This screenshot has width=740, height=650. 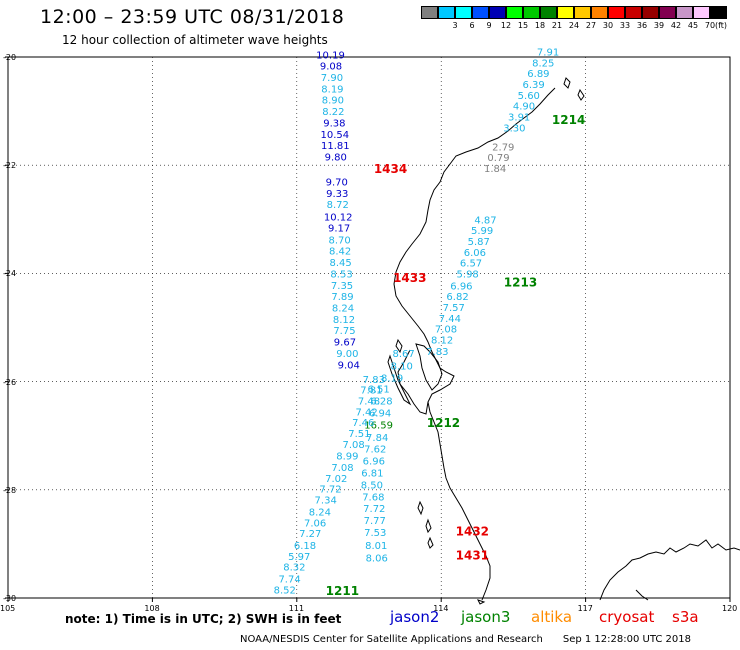 I want to click on wave-height-label: 6.96, so click(x=461, y=286).